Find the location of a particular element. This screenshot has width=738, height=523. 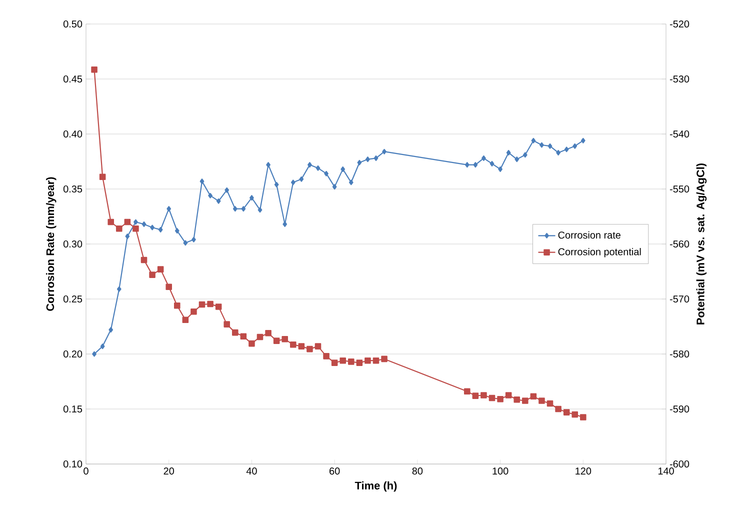

x-tick-label: 20 is located at coordinates (169, 471).